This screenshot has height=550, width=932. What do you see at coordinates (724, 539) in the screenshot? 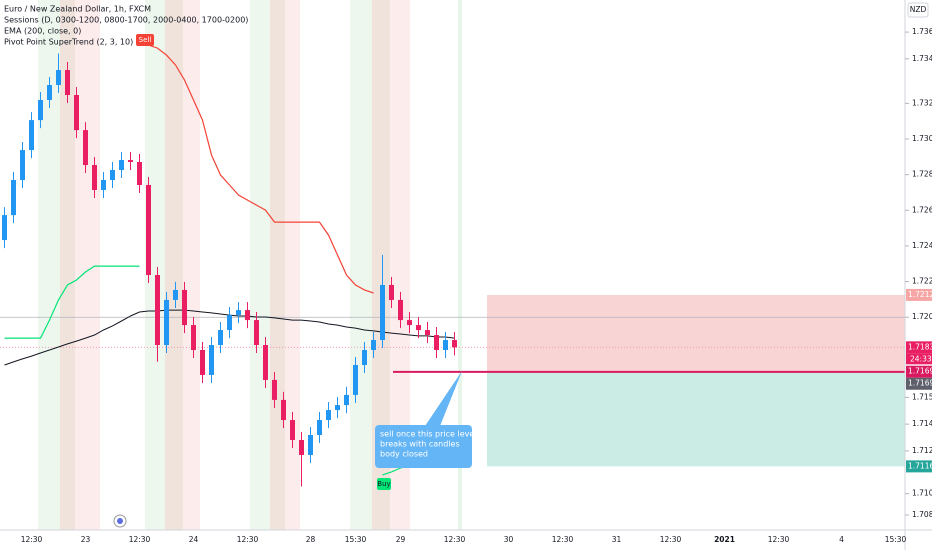
I see `x-tick-label: 2021` at bounding box center [724, 539].